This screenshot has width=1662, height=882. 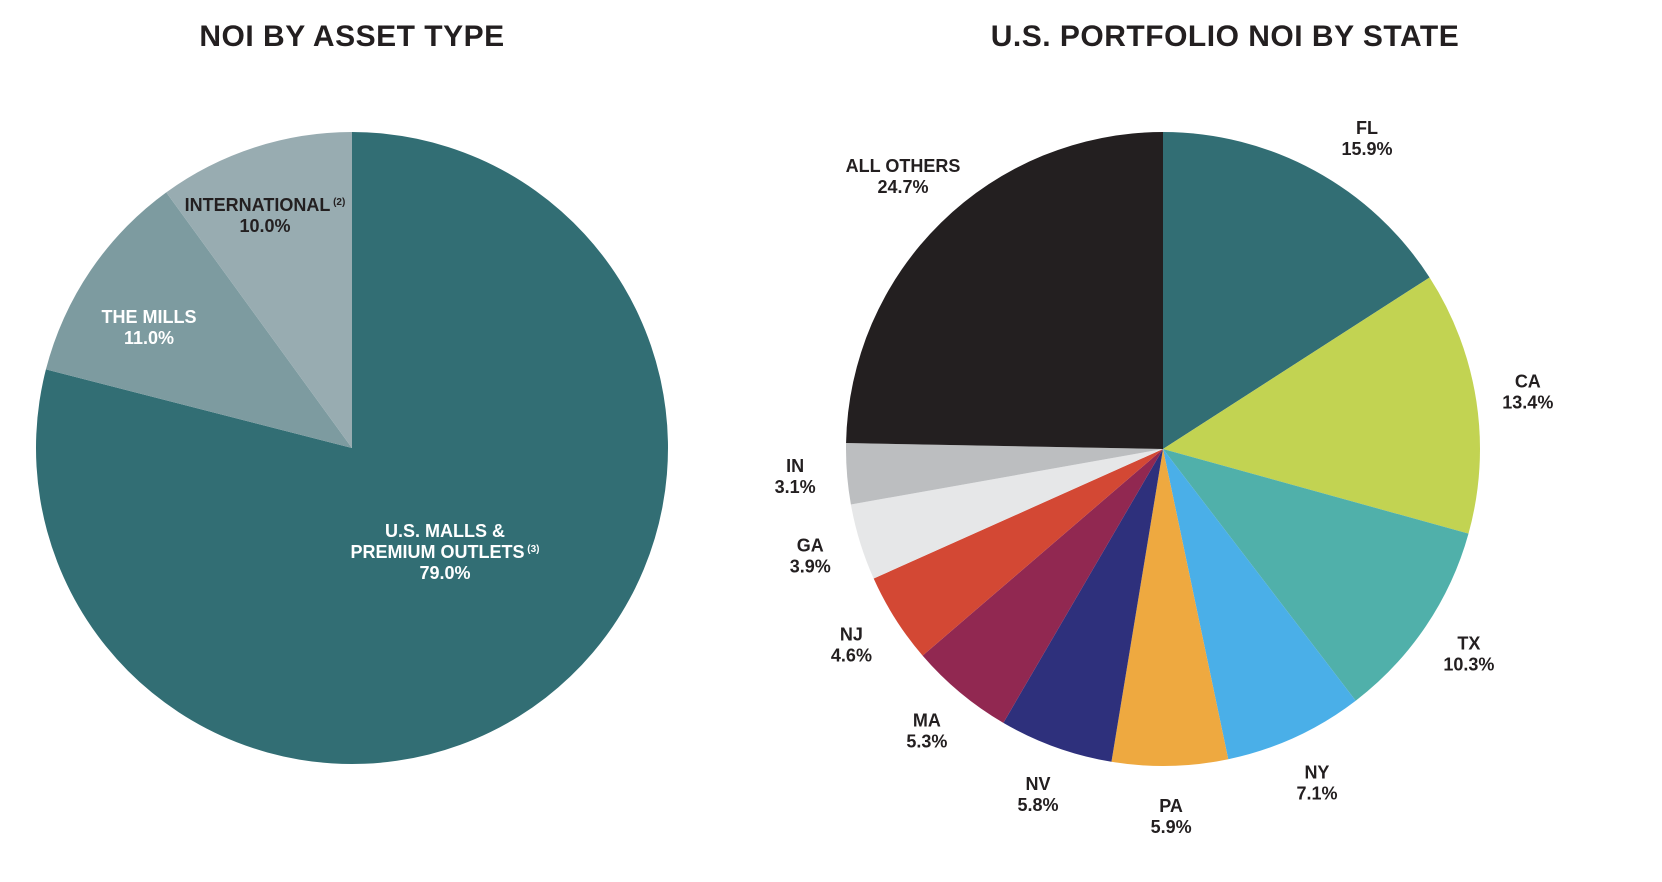 I want to click on state-slice-all-others, so click(x=1004, y=290).